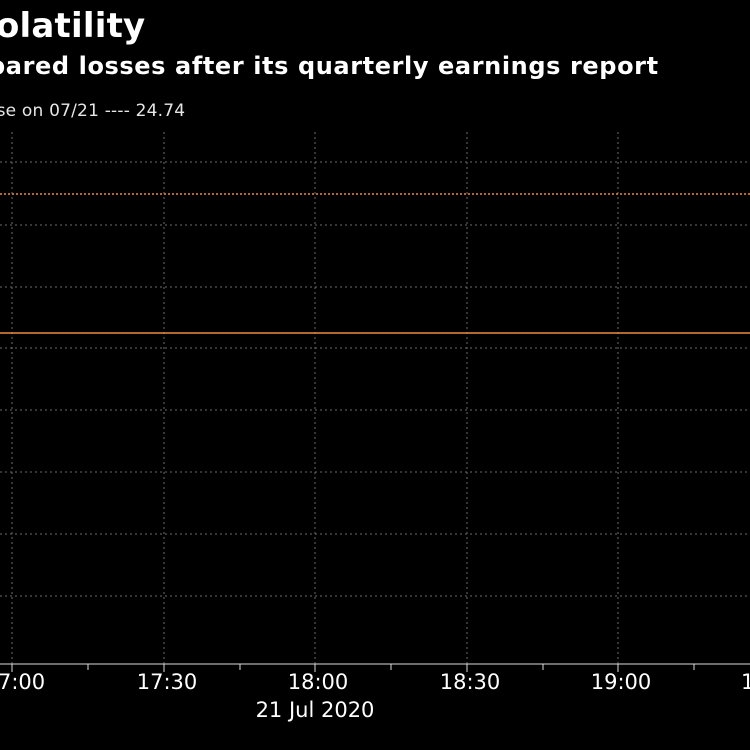 This screenshot has width=750, height=750. I want to click on x-tick-label-3: 18:00, so click(318, 682).